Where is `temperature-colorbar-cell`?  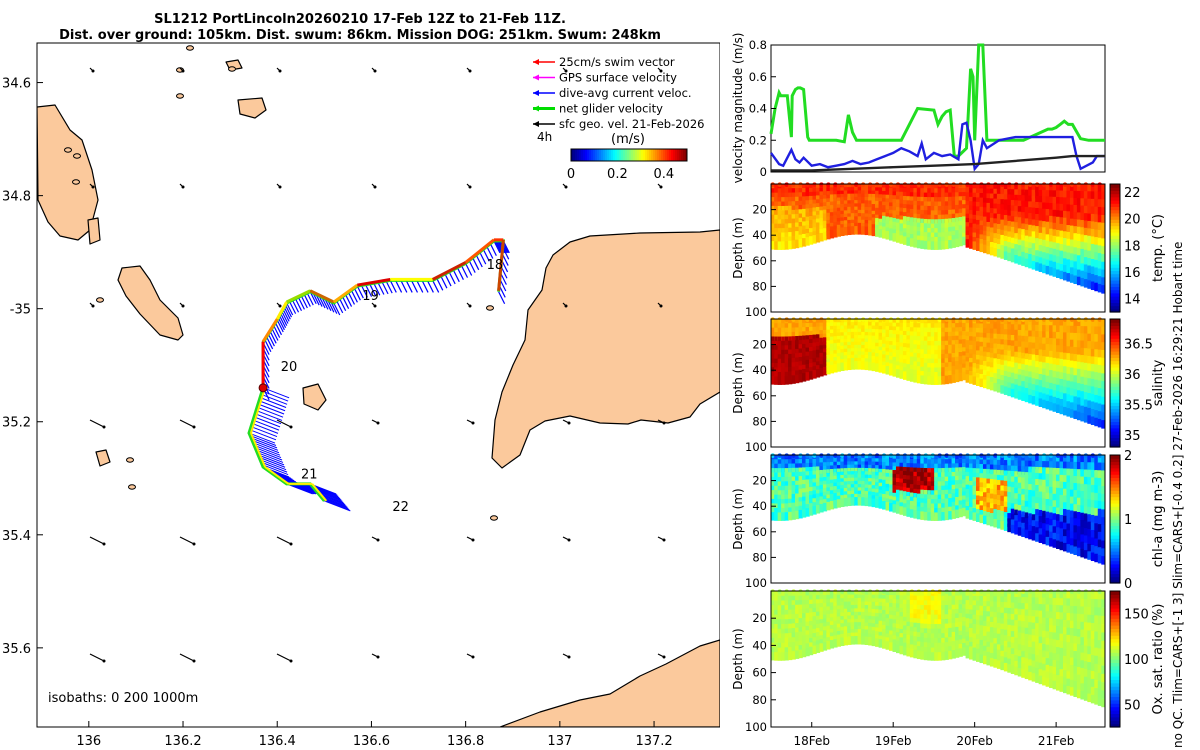 temperature-colorbar-cell is located at coordinates (1115, 253).